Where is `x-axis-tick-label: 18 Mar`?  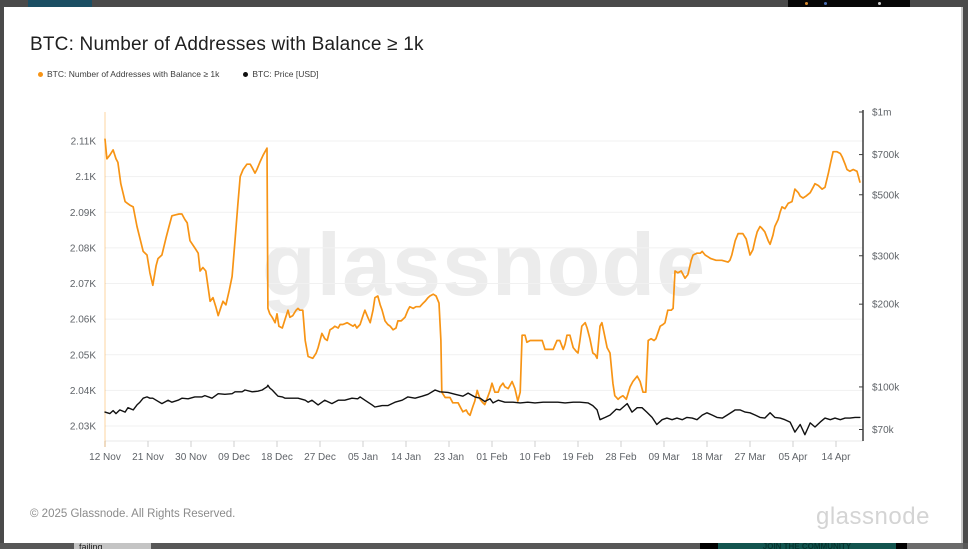
x-axis-tick-label: 18 Mar is located at coordinates (707, 457).